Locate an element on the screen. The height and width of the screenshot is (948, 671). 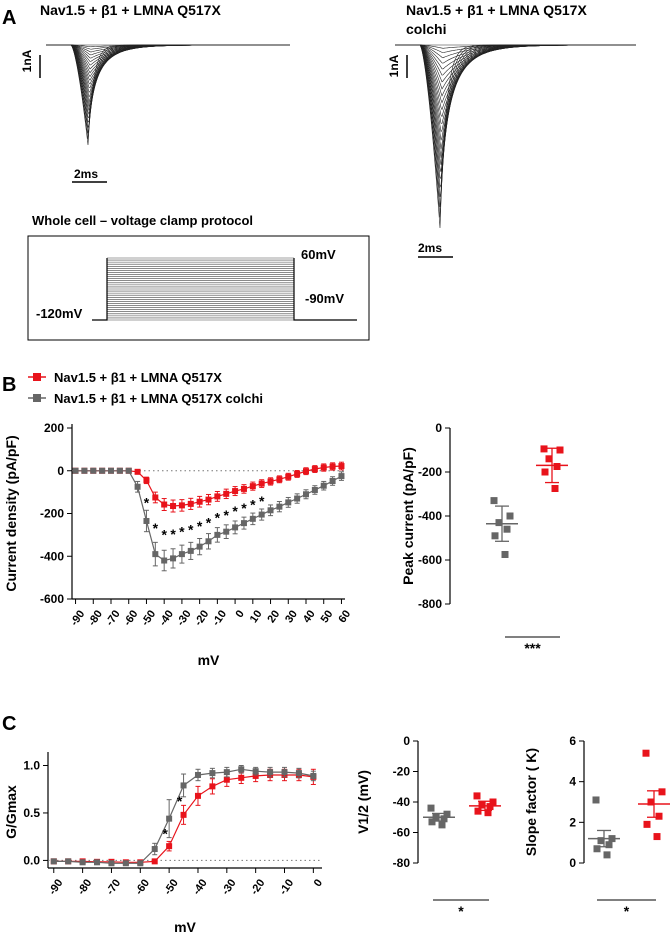
right-trace is located at coordinates (515, 136).